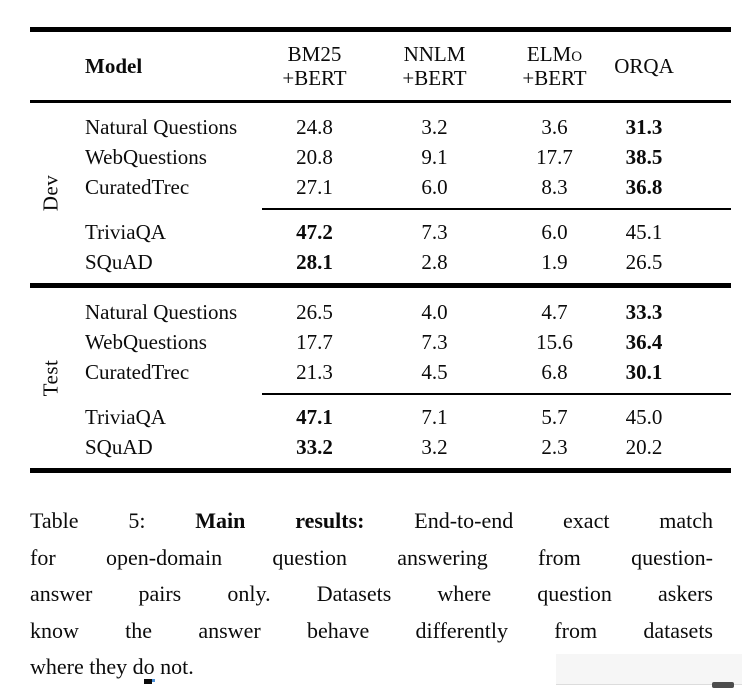  I want to click on header-rule, so click(380, 101).